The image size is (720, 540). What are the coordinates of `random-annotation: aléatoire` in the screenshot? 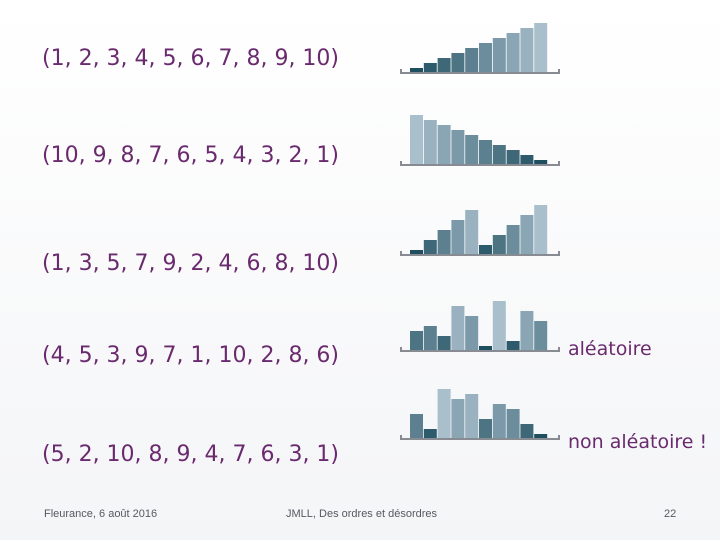 It's located at (610, 349).